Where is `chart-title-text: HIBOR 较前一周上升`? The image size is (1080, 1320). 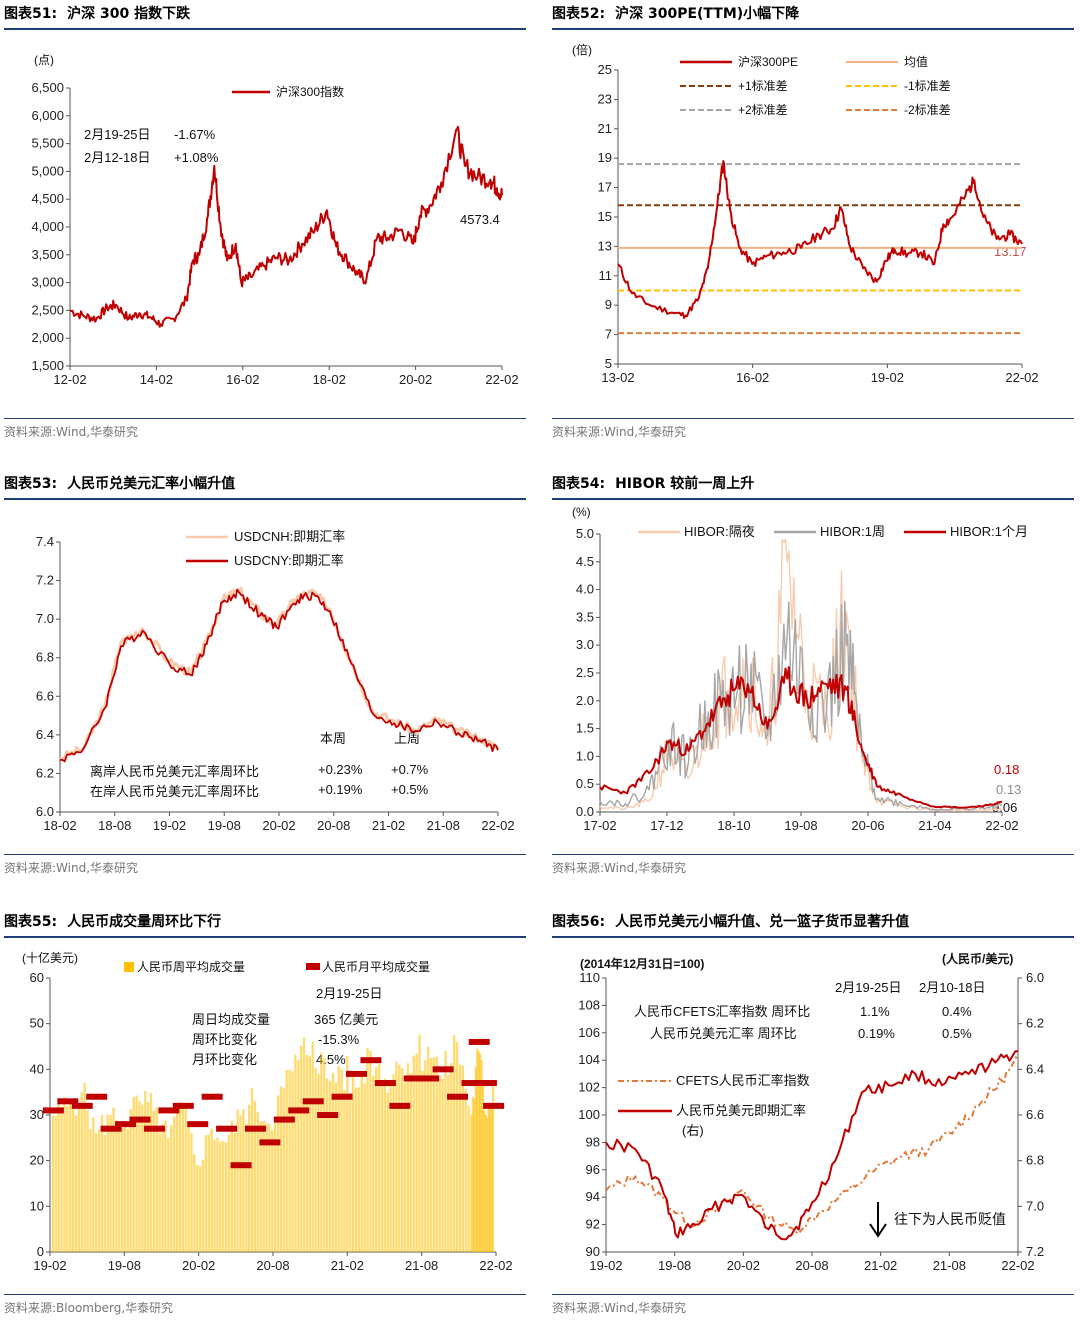 chart-title-text: HIBOR 较前一周上升 is located at coordinates (685, 484).